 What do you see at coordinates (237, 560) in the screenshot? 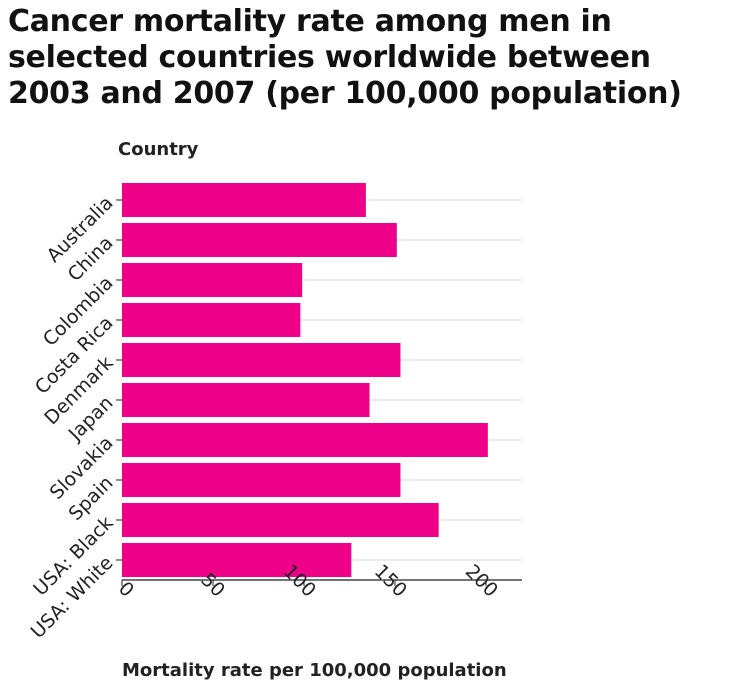
I see `bar-usa-white` at bounding box center [237, 560].